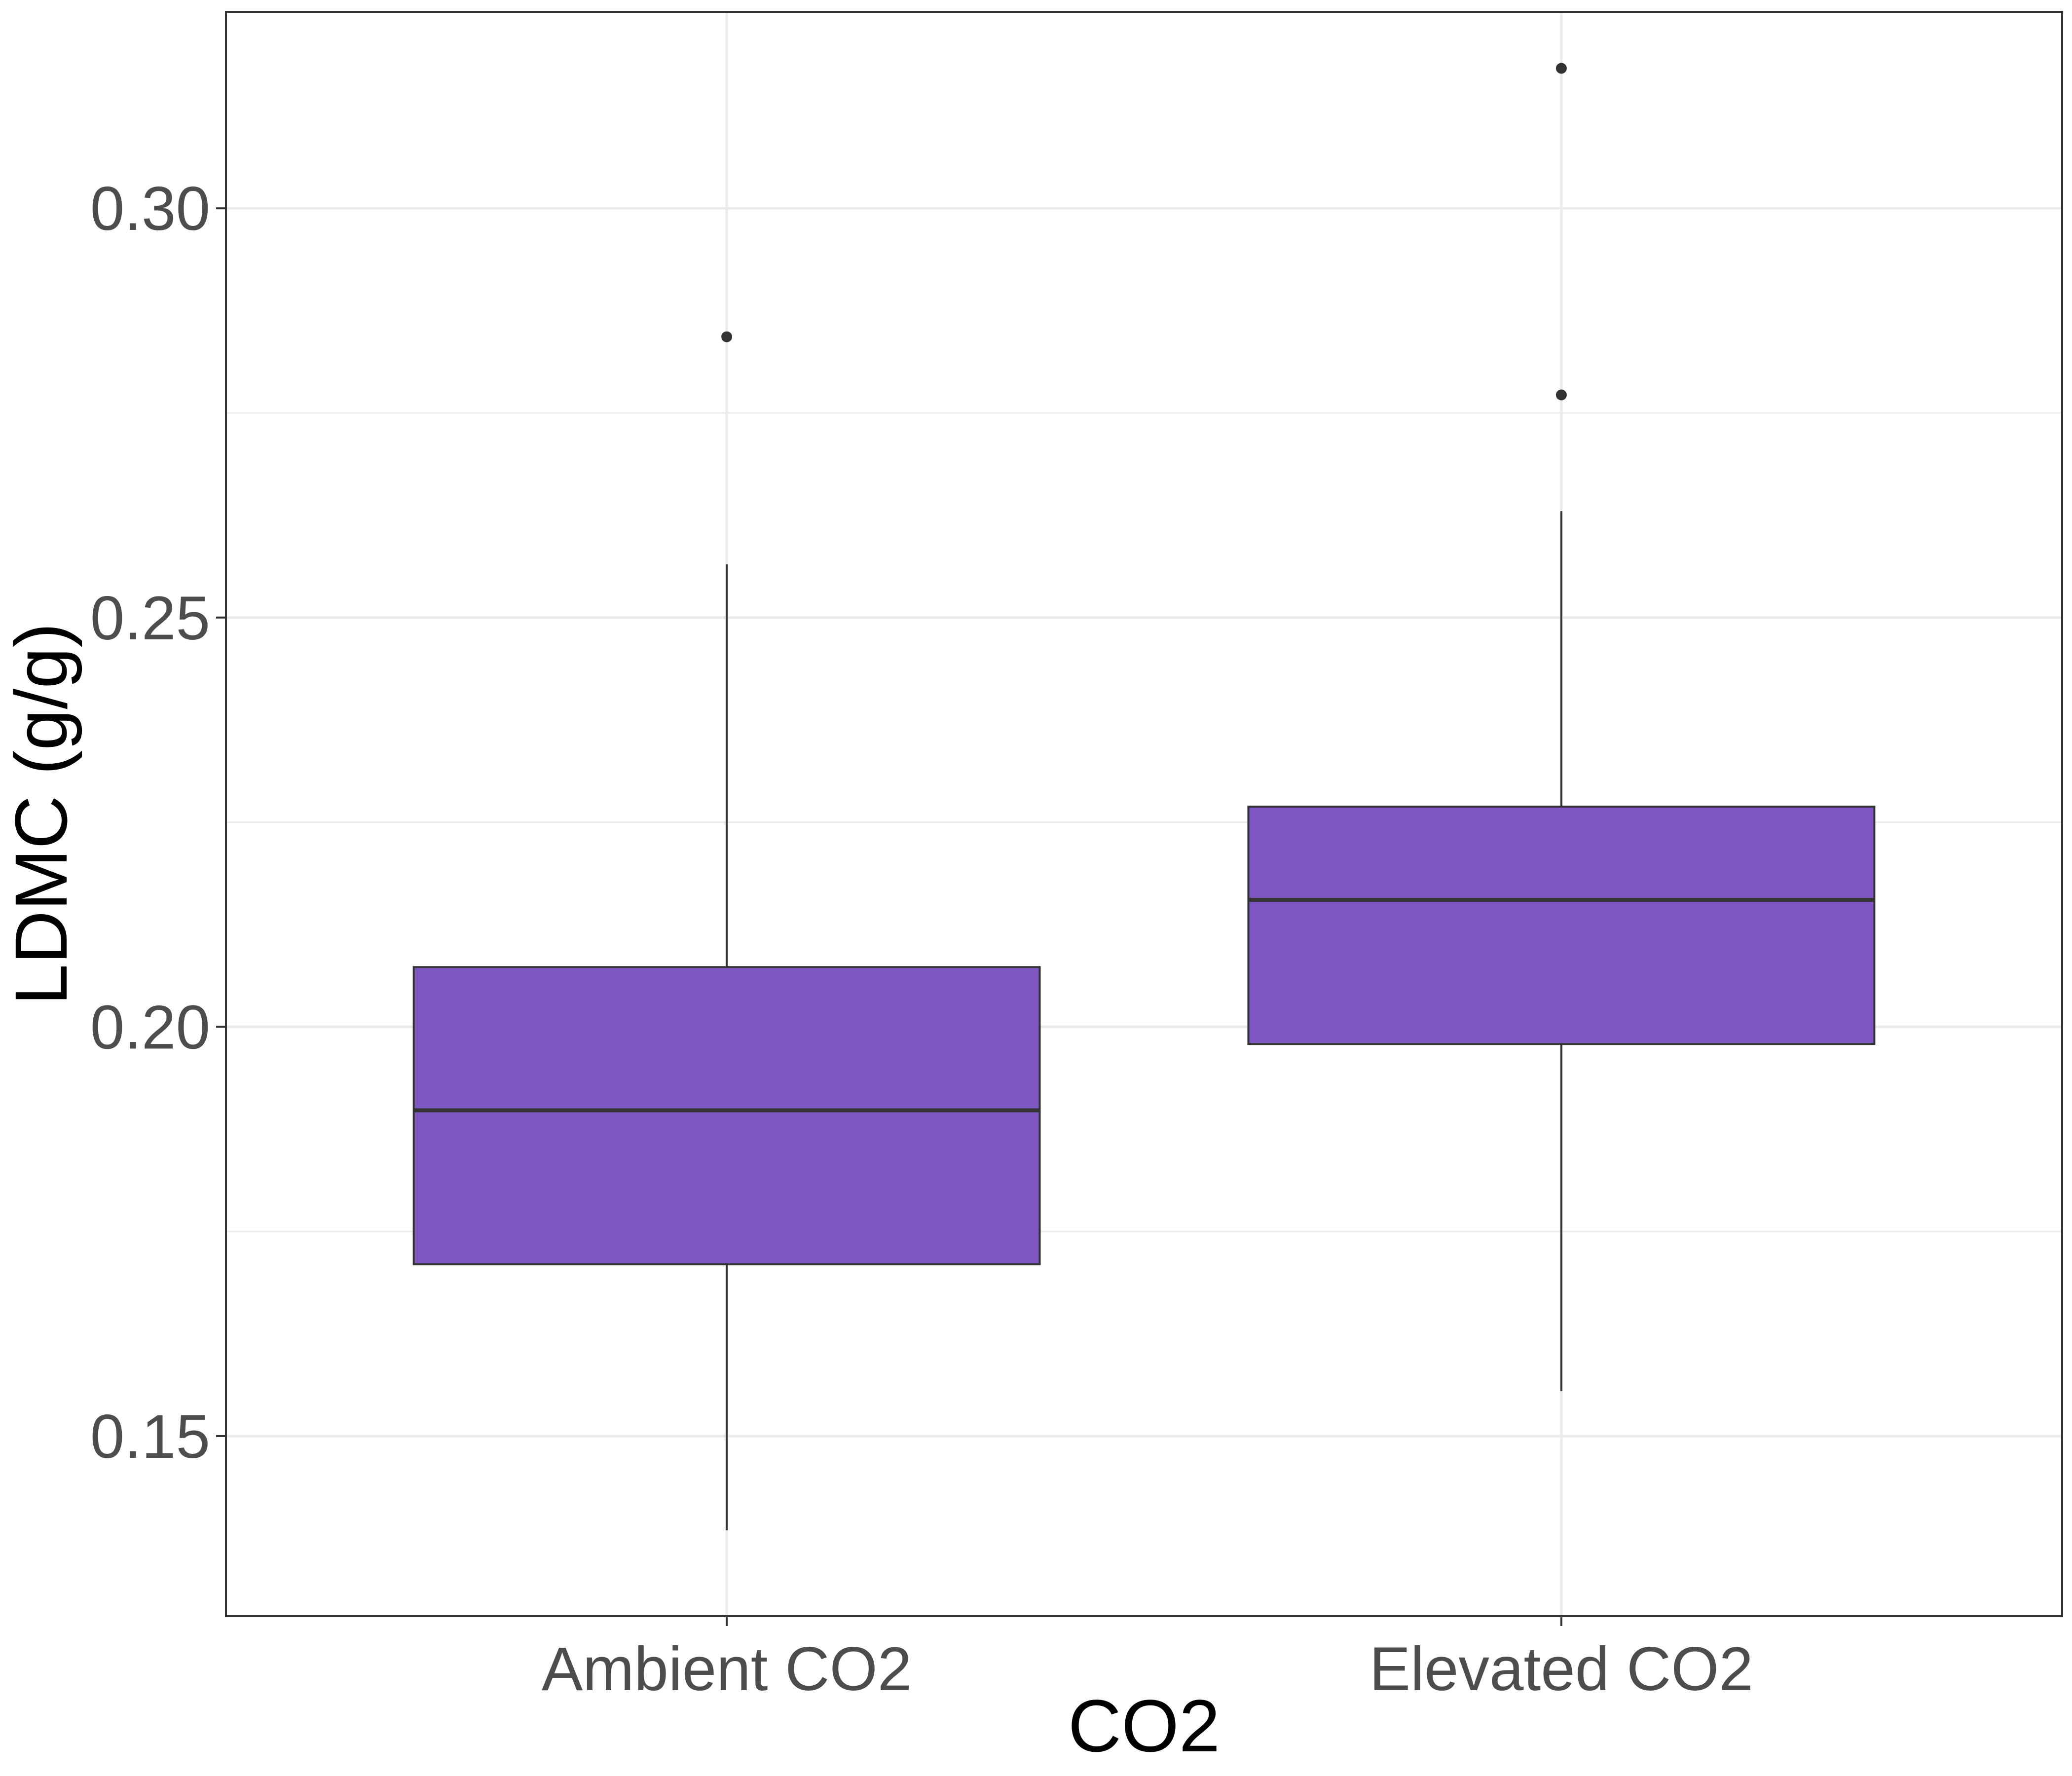 The width and height of the screenshot is (2072, 1776). I want to click on y-tick-label: 0.25, so click(150, 618).